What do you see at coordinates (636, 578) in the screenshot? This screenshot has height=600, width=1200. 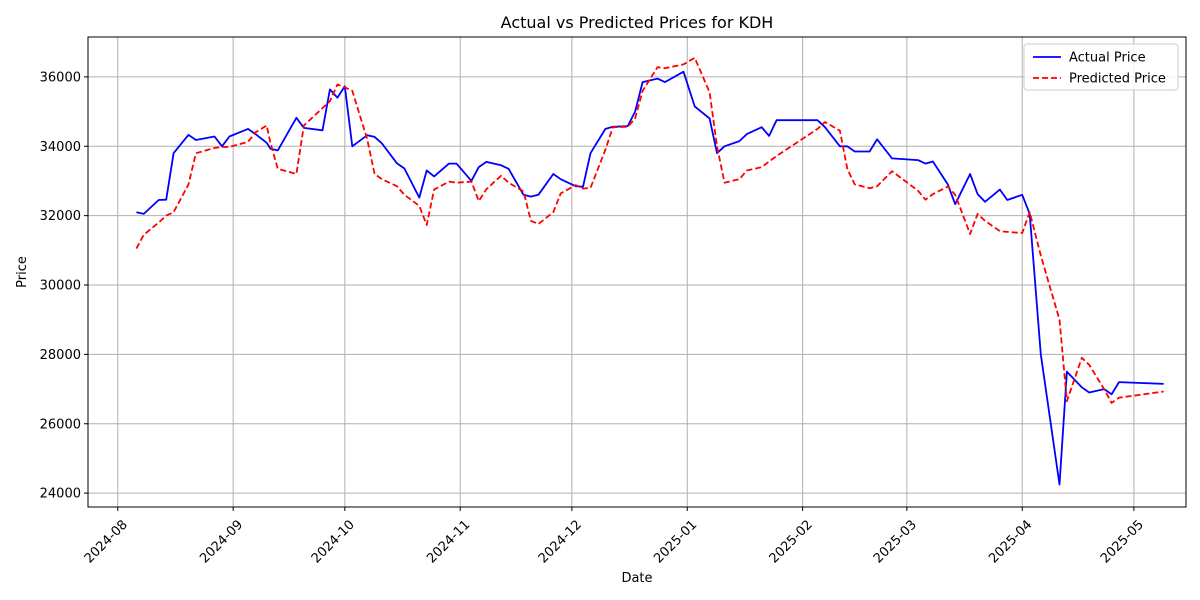 I see `x-axis-label: Date` at bounding box center [636, 578].